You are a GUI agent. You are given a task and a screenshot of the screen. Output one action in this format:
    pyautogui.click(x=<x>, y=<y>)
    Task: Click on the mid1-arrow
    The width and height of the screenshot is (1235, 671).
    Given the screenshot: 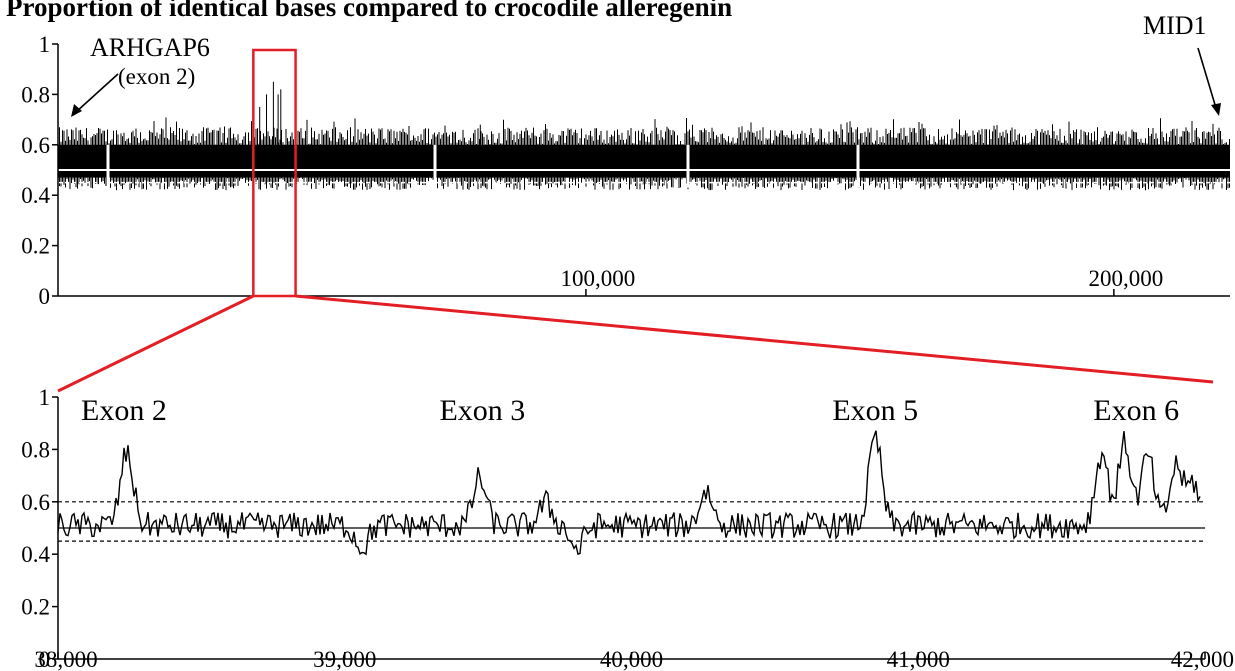 What is the action you would take?
    pyautogui.click(x=1207, y=78)
    